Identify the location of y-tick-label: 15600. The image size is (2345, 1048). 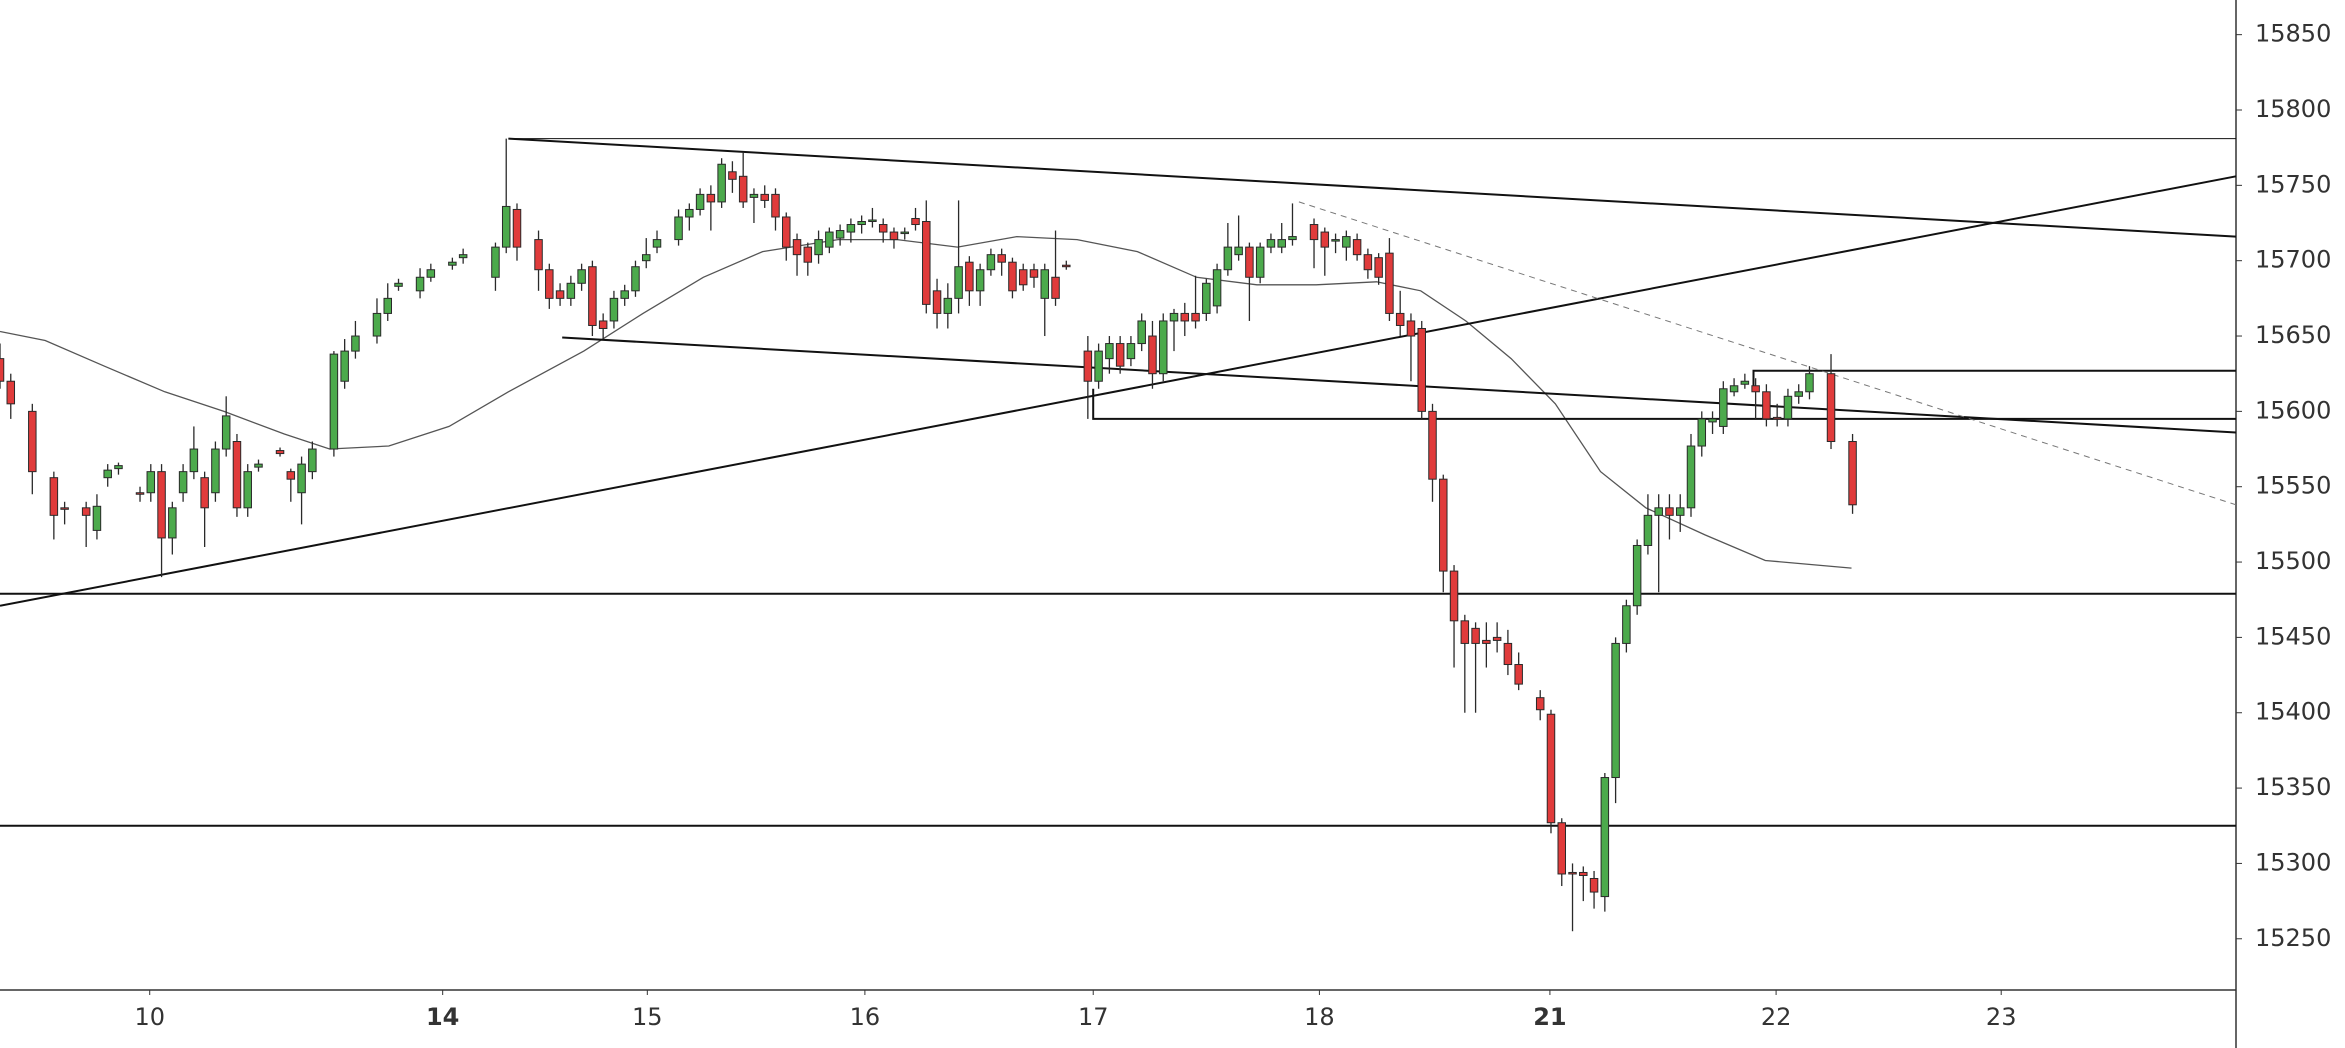
(2293, 410).